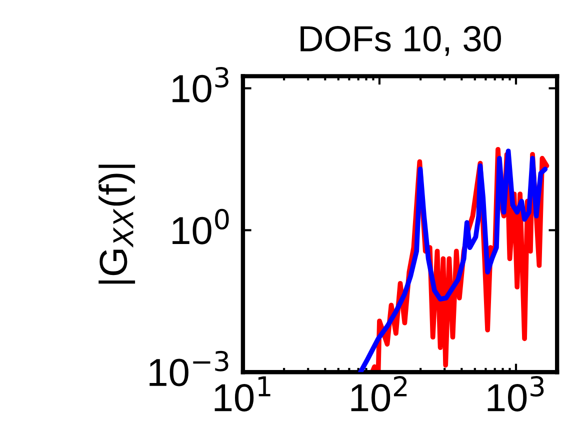 This screenshot has height=443, width=565. I want to click on x-tick-label: 10$^{2}$, so click(379, 394).